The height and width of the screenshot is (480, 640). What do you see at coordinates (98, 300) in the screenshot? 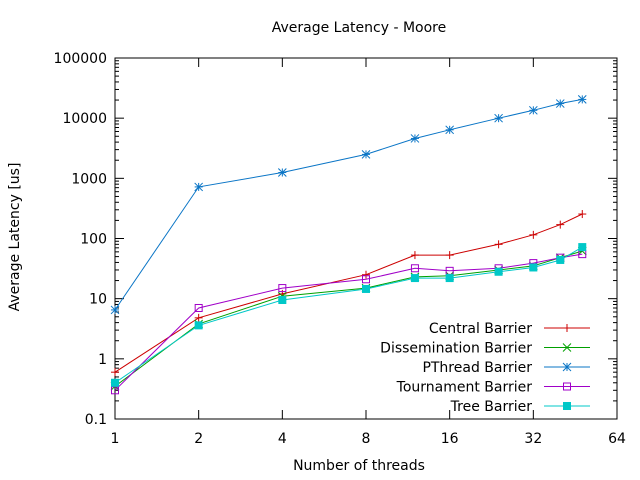
I see `y-tick-label: 10` at bounding box center [98, 300].